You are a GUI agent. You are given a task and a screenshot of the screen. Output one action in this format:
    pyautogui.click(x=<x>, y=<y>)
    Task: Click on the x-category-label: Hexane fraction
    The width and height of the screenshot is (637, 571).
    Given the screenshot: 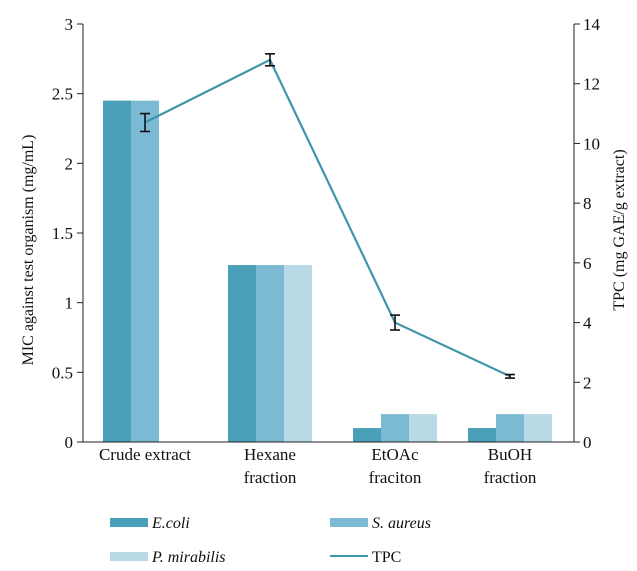 What is the action you would take?
    pyautogui.click(x=270, y=466)
    